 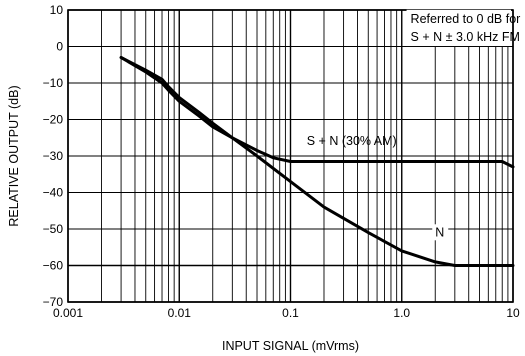 I want to click on x-axis-label: INPUT SIGNAL (mVrms), so click(x=290, y=346).